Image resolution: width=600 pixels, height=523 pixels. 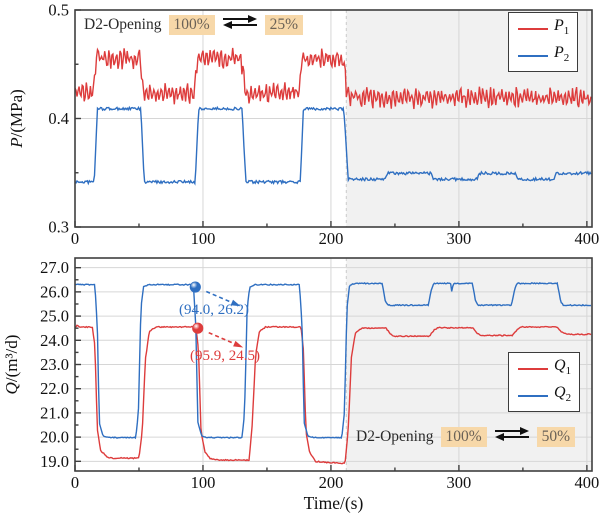 I want to click on q2-line-sample, so click(x=533, y=395).